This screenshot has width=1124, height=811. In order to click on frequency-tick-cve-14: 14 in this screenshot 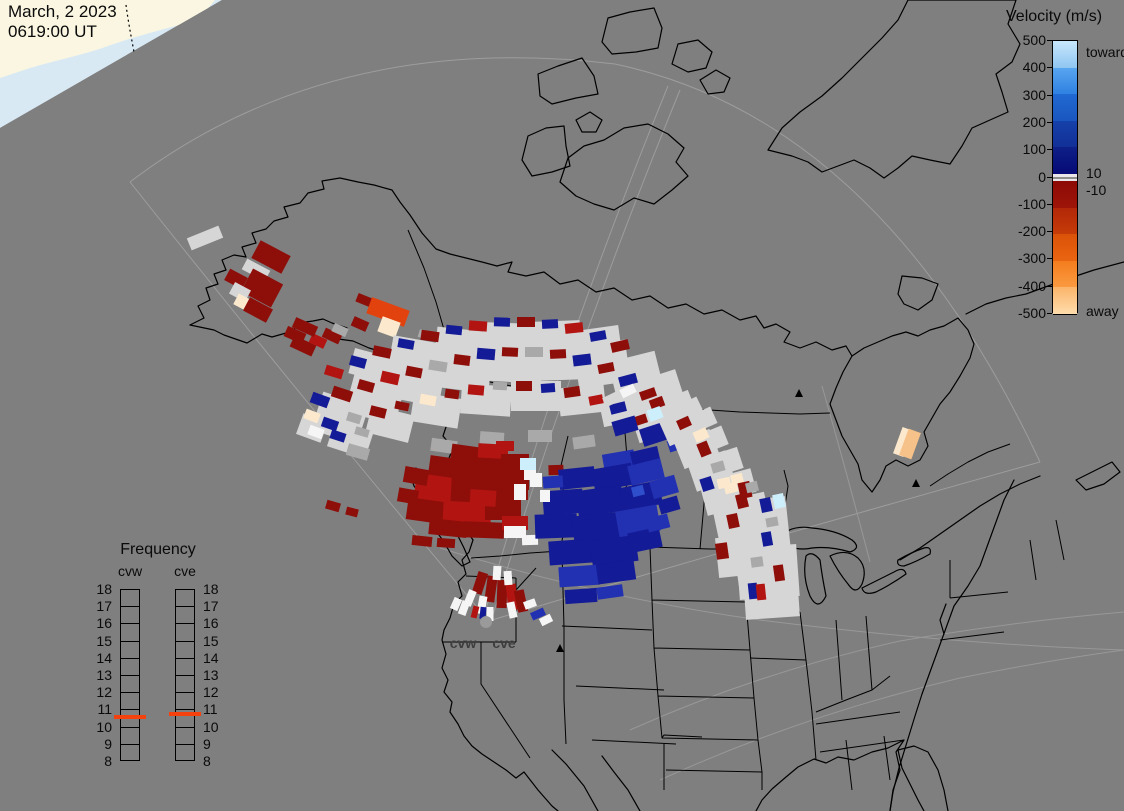, I will do `click(211, 657)`.